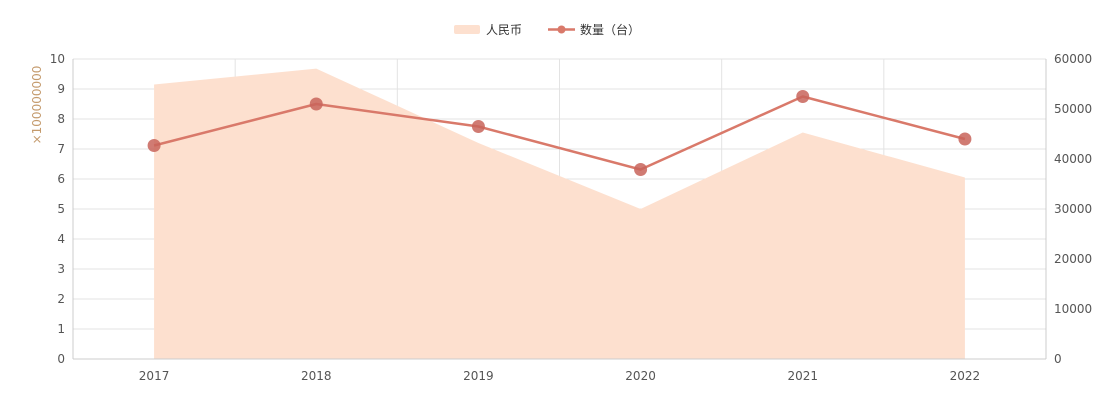 The image size is (1115, 406). I want to click on legend-item-rmb: 人民币, so click(488, 30).